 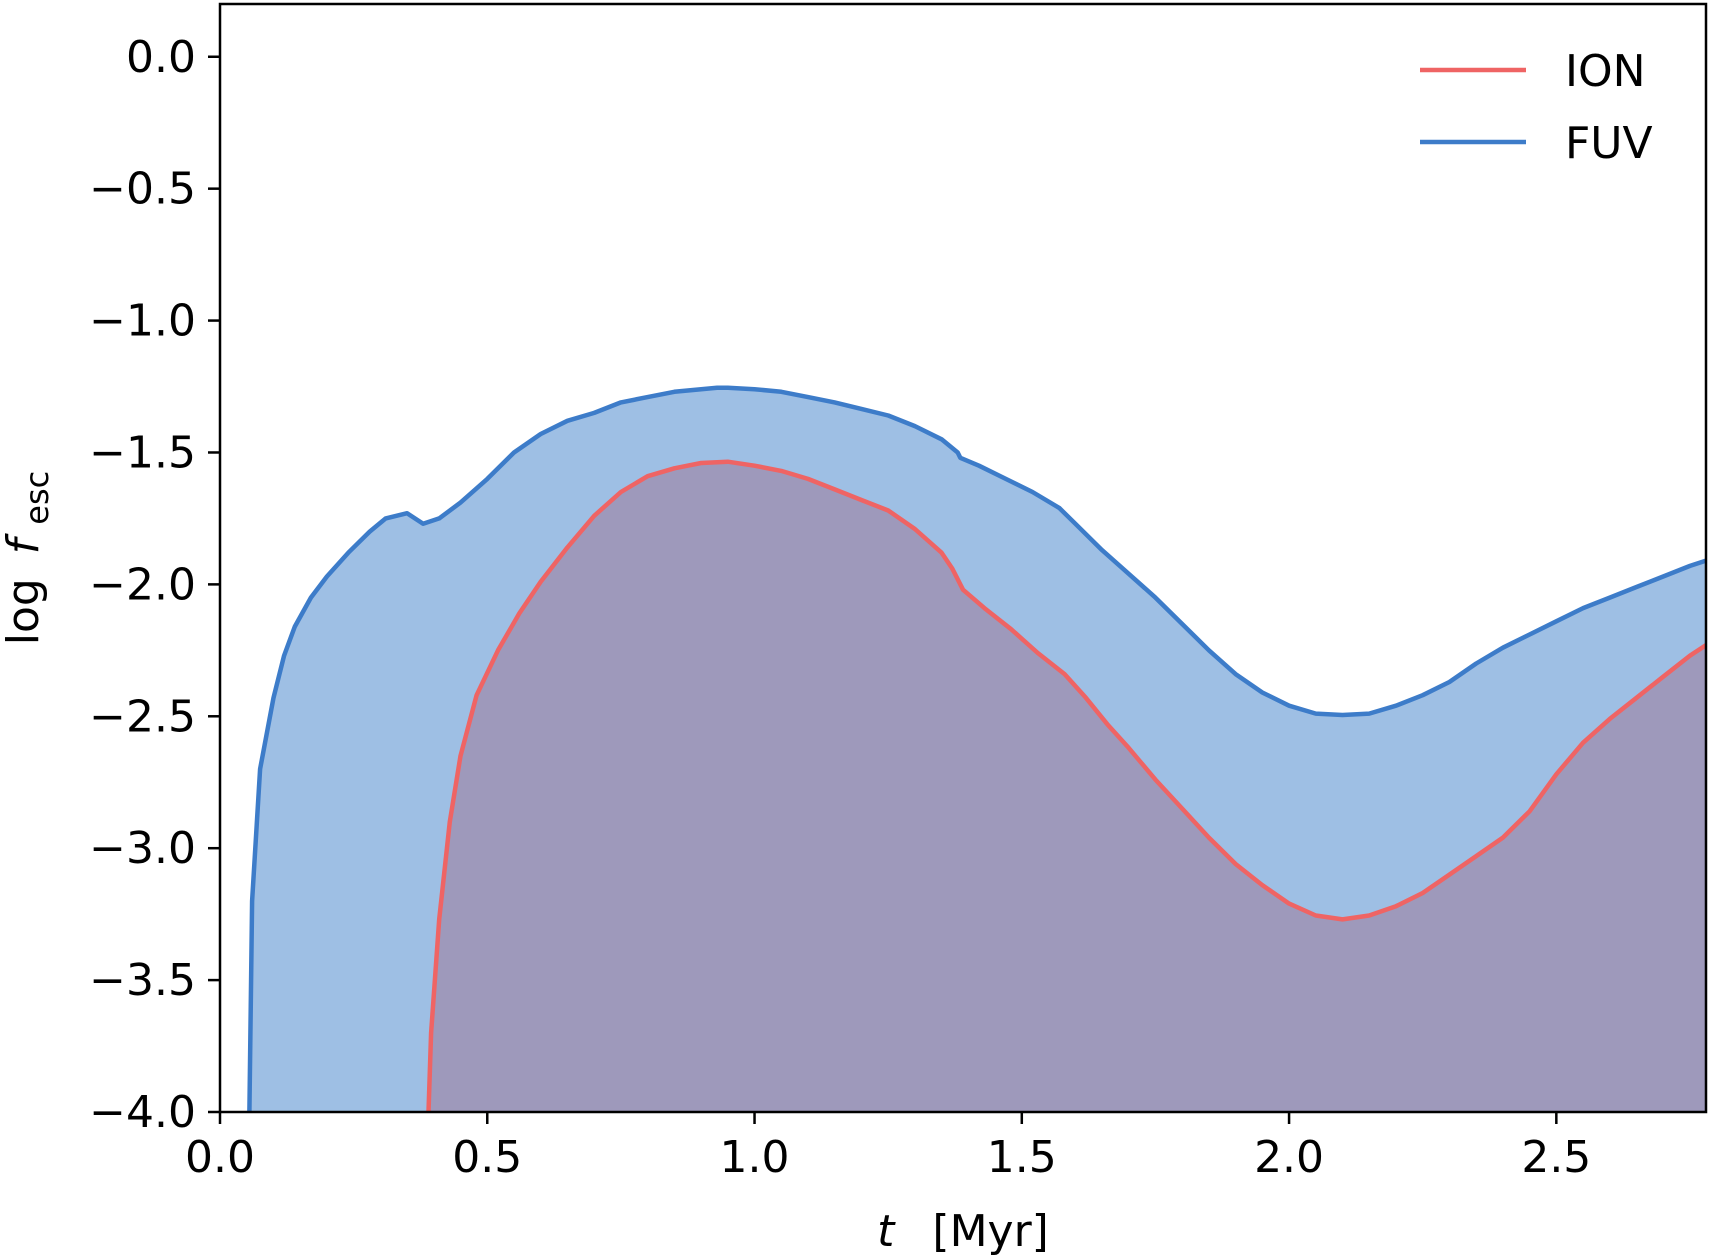 What do you see at coordinates (142, 321) in the screenshot?
I see `y-tick-label: −1.0` at bounding box center [142, 321].